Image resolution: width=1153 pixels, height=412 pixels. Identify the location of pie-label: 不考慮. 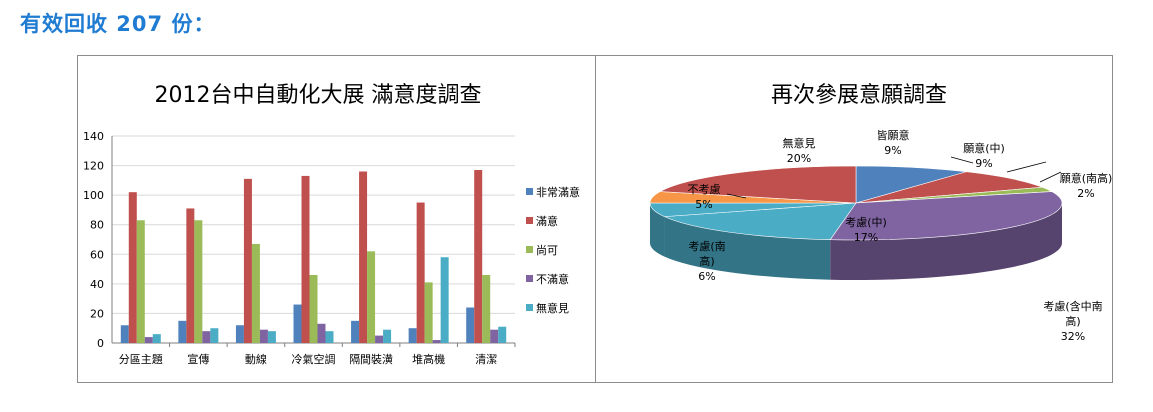
(704, 189).